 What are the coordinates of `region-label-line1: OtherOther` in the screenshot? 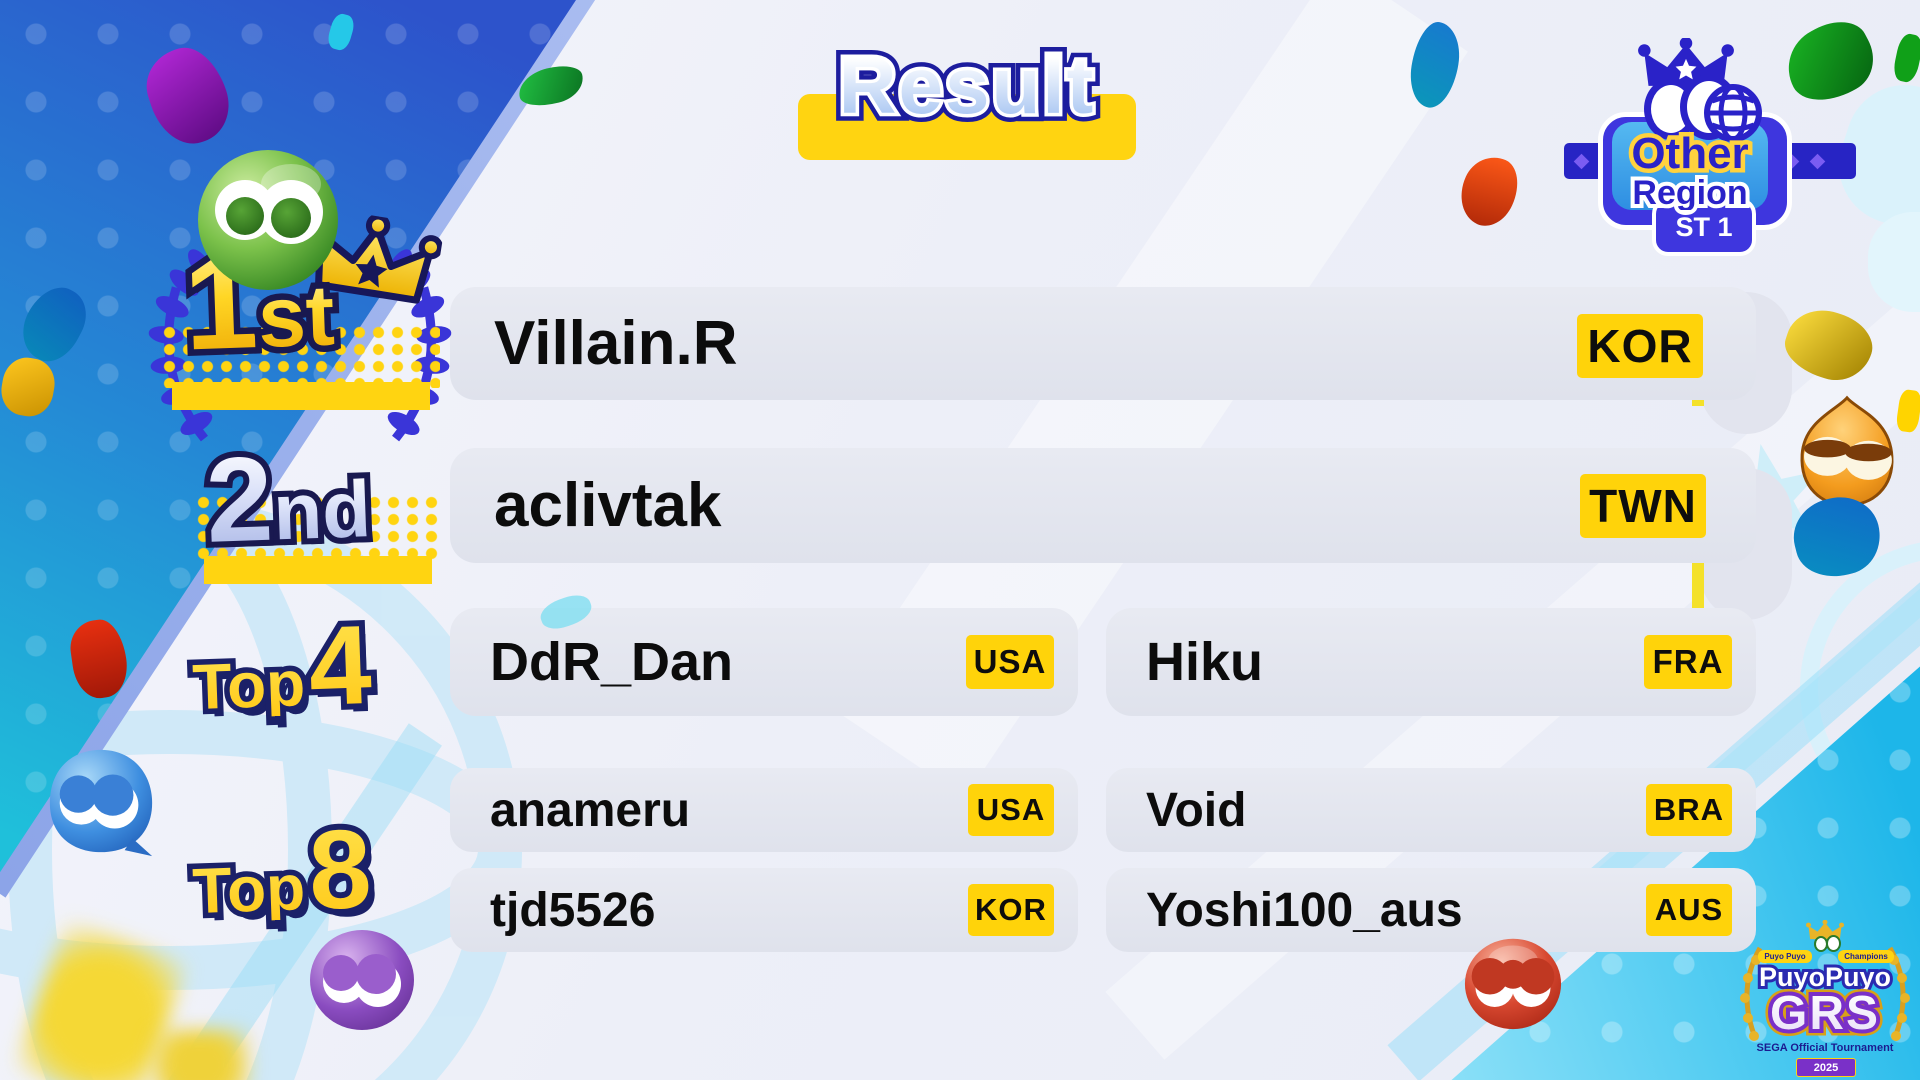 It's located at (1690, 153).